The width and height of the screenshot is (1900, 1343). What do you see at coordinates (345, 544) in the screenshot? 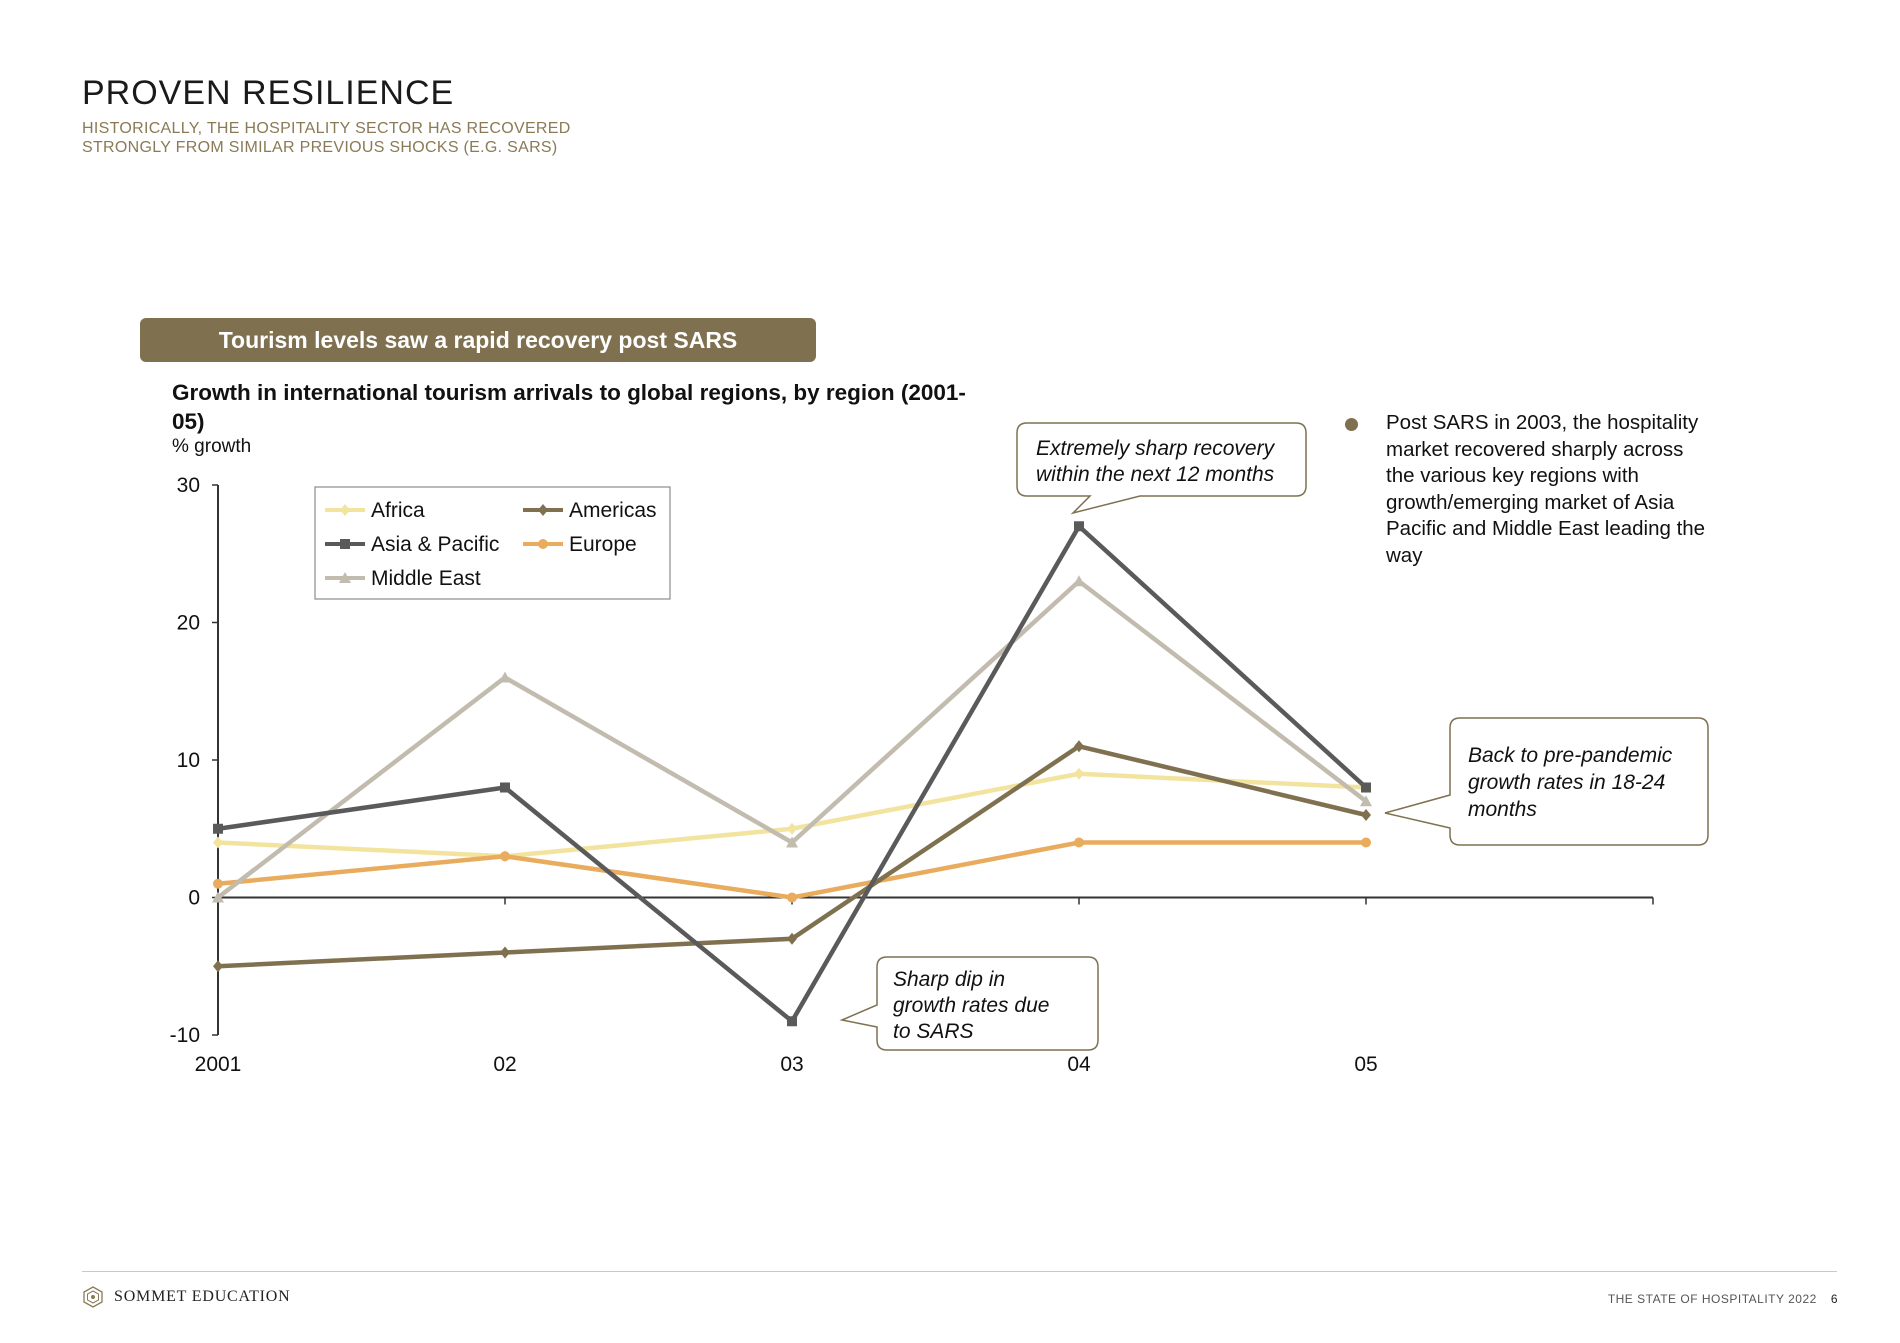
I see `legend-marker-asia-pacific` at bounding box center [345, 544].